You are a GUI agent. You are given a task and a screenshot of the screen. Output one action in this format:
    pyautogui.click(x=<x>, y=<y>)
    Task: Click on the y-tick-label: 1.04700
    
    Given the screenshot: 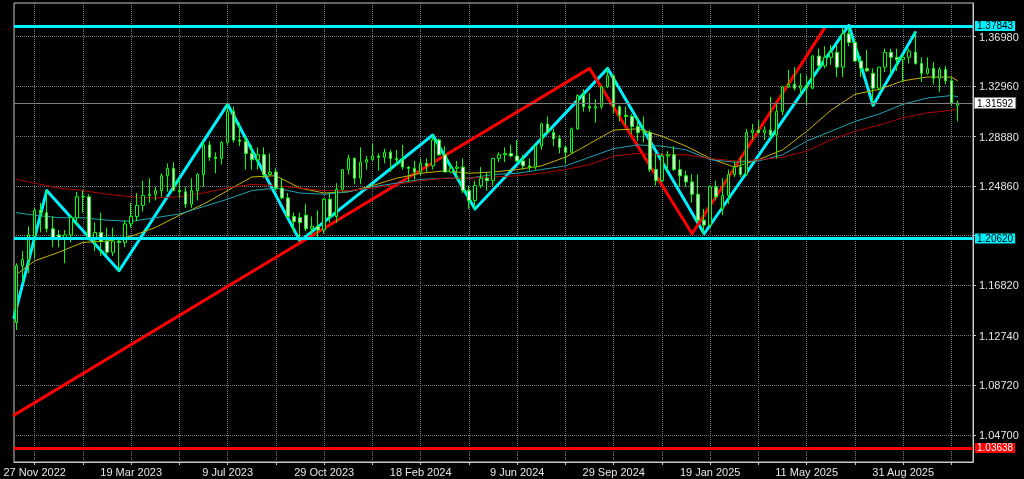 What is the action you would take?
    pyautogui.click(x=999, y=434)
    